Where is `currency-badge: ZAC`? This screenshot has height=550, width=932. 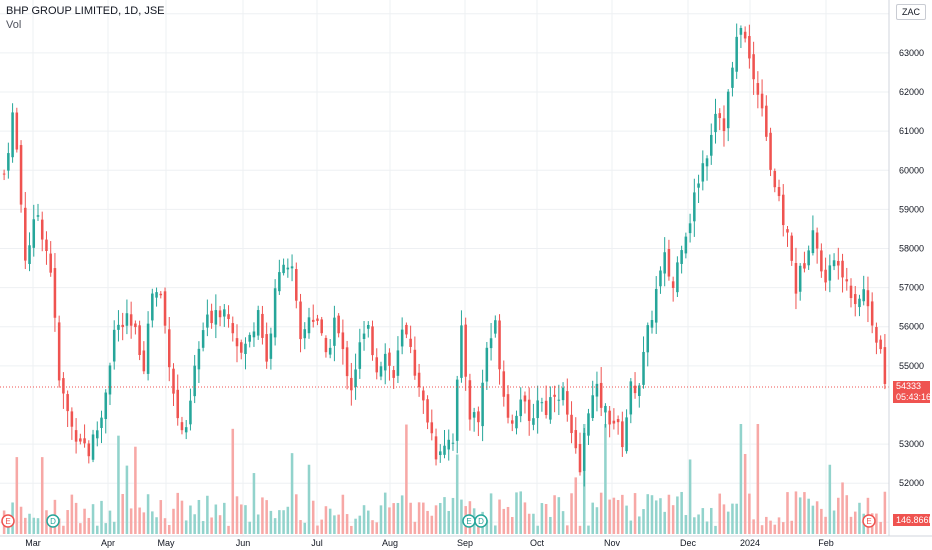
currency-badge: ZAC is located at coordinates (911, 12).